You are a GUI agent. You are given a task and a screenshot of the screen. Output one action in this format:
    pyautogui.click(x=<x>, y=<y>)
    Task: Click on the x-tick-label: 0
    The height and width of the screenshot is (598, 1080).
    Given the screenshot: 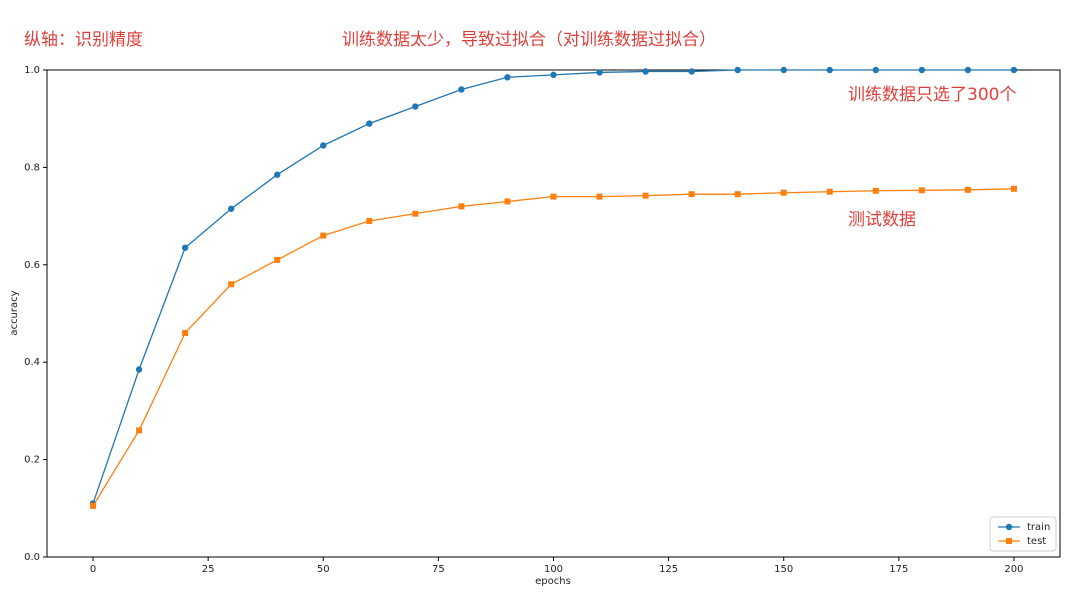 What is the action you would take?
    pyautogui.click(x=93, y=569)
    